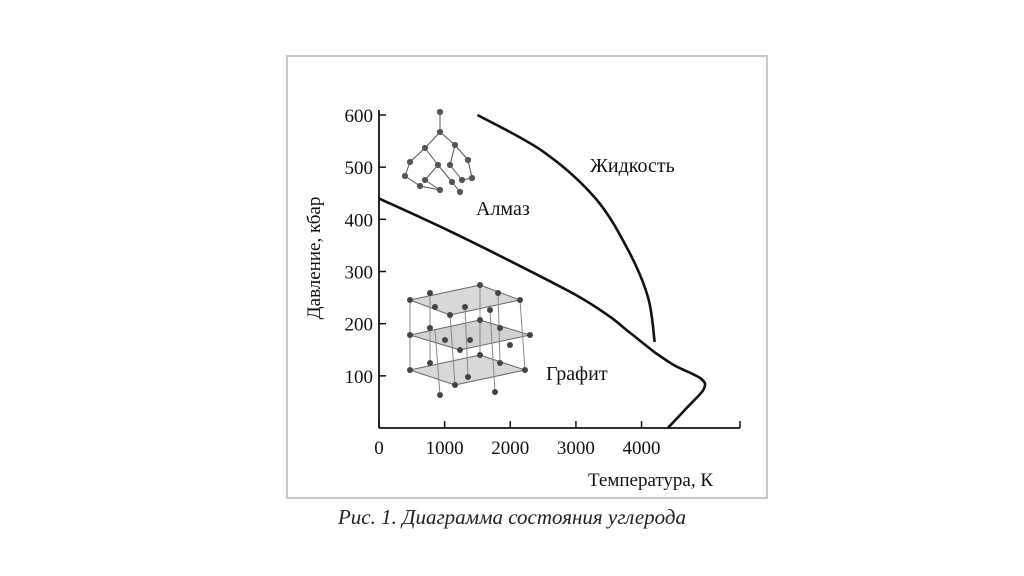 The image size is (1024, 576). Describe the element at coordinates (314, 258) in the screenshot. I see `y-axis-title: Давление, кбар` at that location.